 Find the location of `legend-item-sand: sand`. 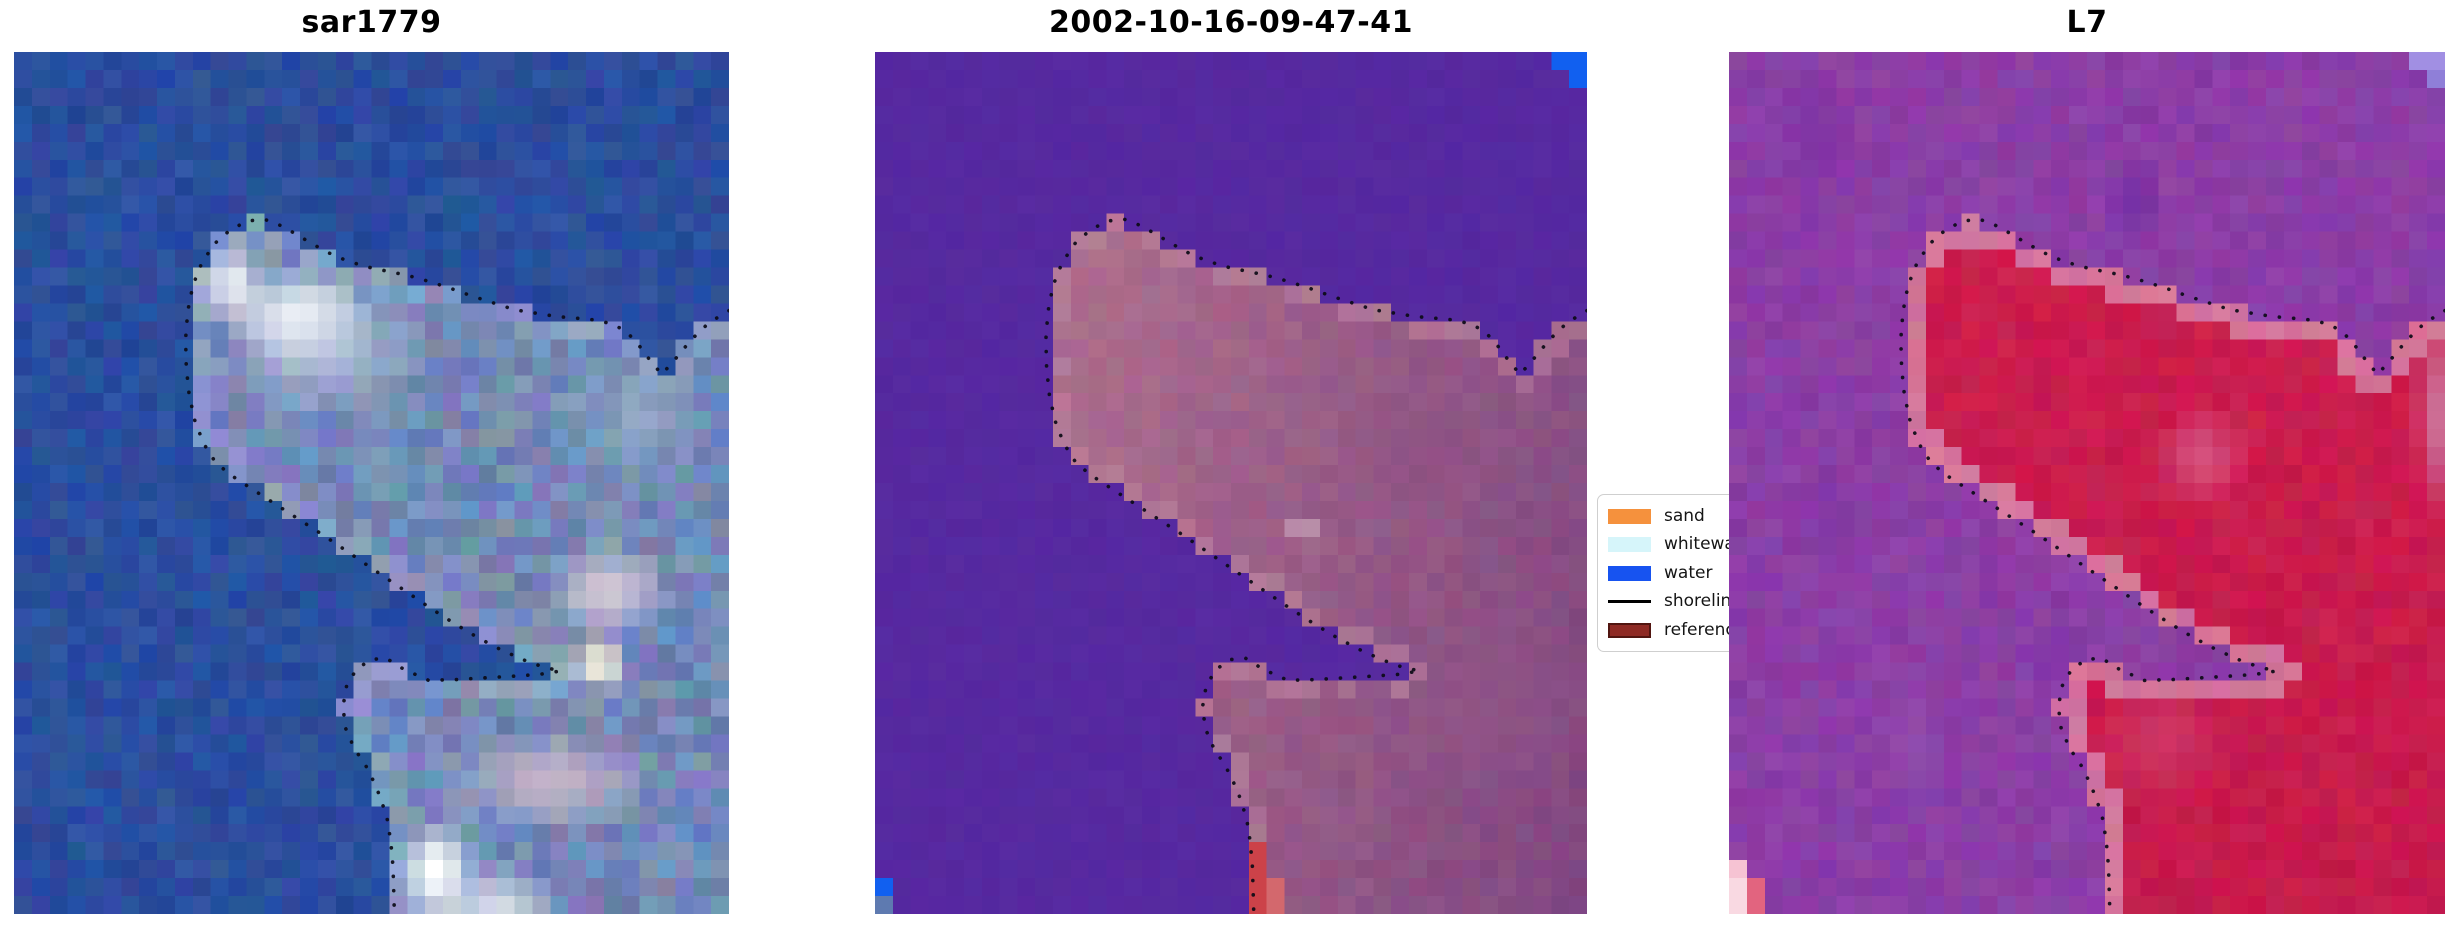

legend-item-sand: sand is located at coordinates (1686, 516).